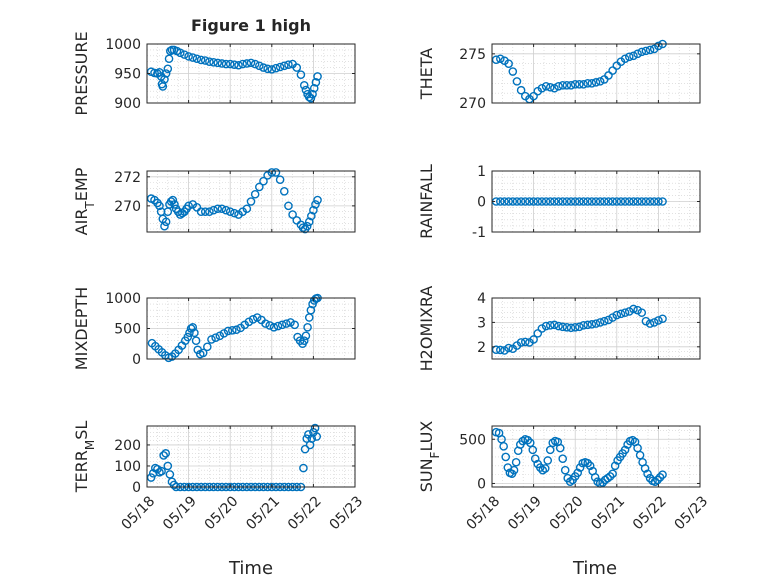 The width and height of the screenshot is (778, 583). I want to click on y-axis-label: THETA, so click(426, 74).